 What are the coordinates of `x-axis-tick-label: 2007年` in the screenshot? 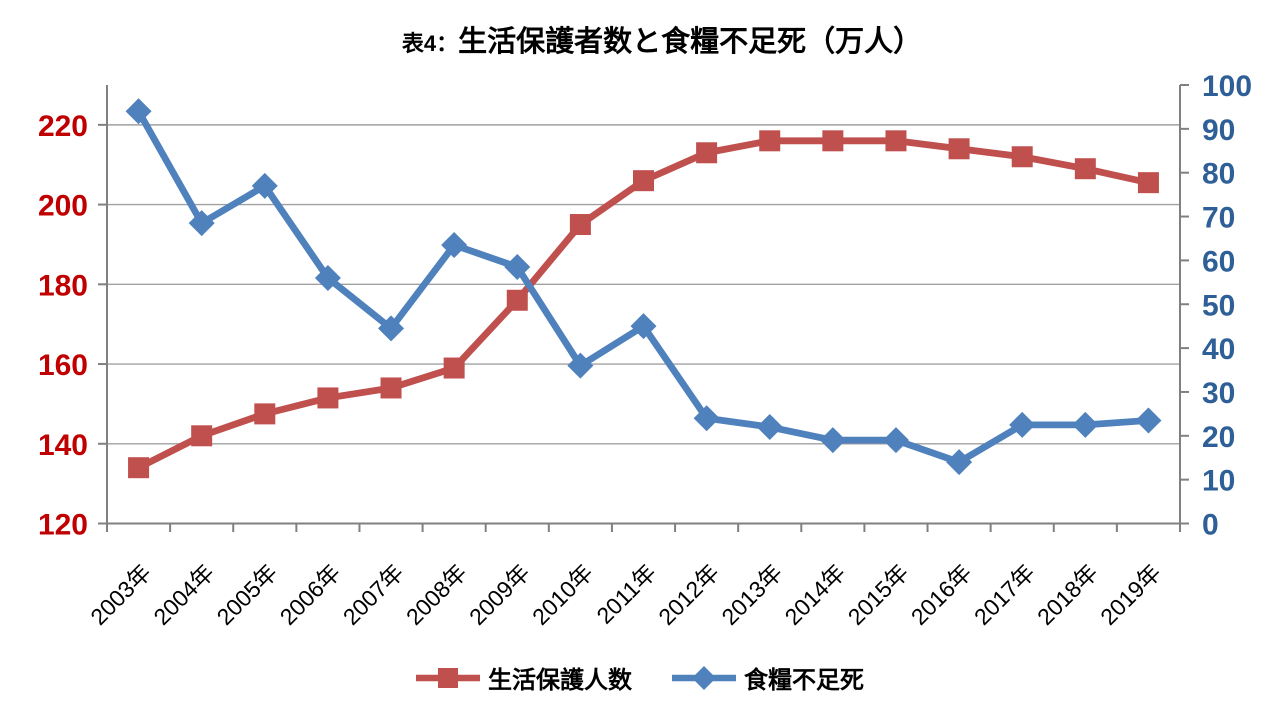 It's located at (373, 594).